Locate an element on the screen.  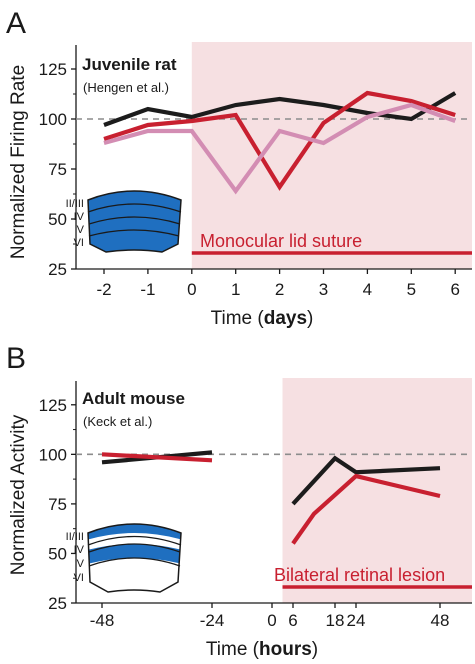
chart-subtitle-b: (Keck et al.) is located at coordinates (117, 421).